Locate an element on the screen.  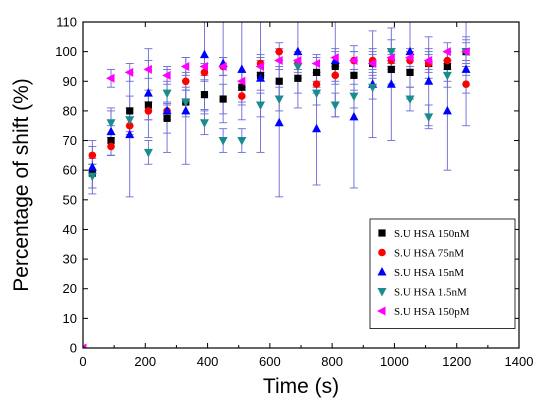
legend-label: S.U HSA 75nM is located at coordinates (429, 254).